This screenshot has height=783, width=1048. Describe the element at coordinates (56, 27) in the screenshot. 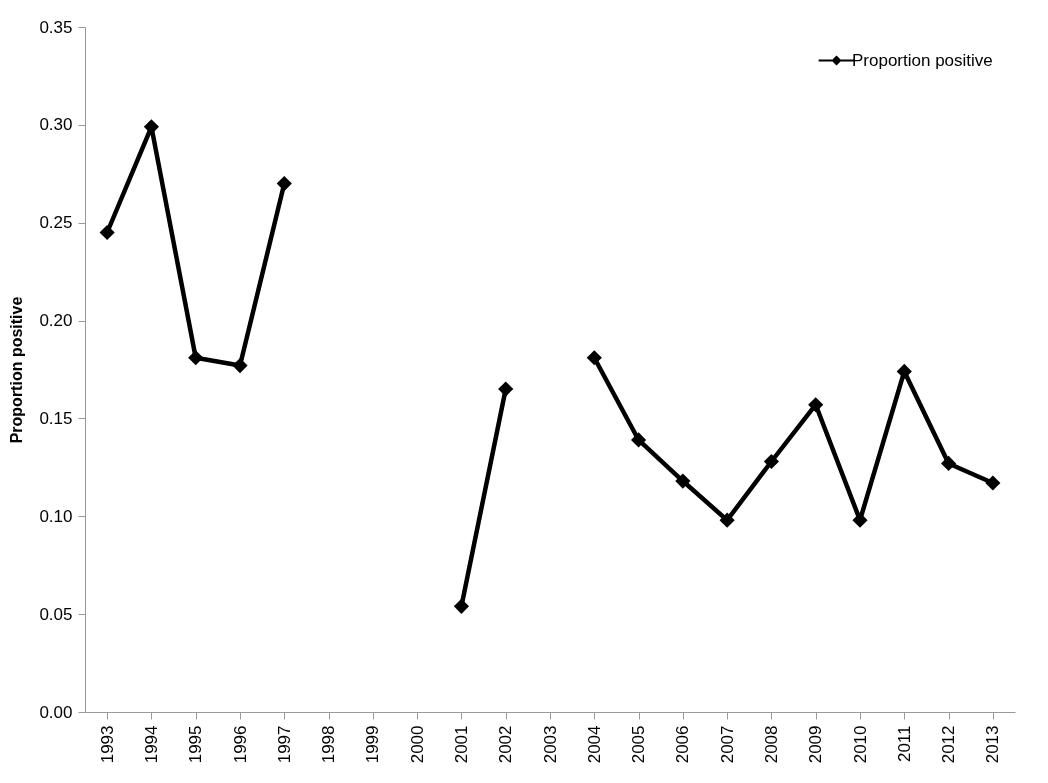

I see `y-tick-label: 0.35` at that location.